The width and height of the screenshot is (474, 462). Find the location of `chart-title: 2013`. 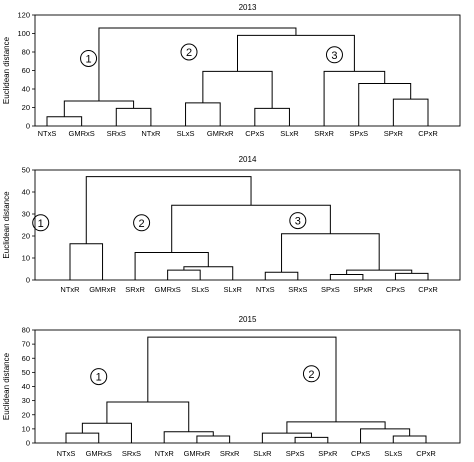

chart-title: 2013 is located at coordinates (248, 7).